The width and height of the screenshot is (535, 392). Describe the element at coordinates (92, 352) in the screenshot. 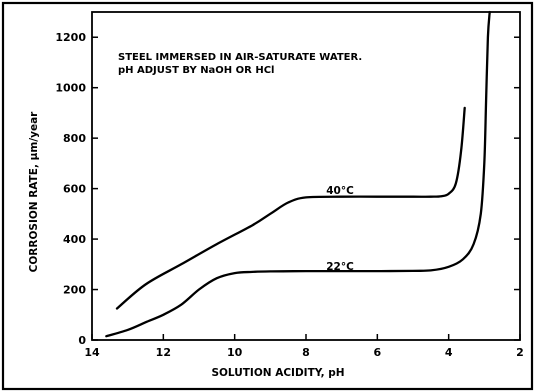

I see `x-tick-label: 14` at that location.